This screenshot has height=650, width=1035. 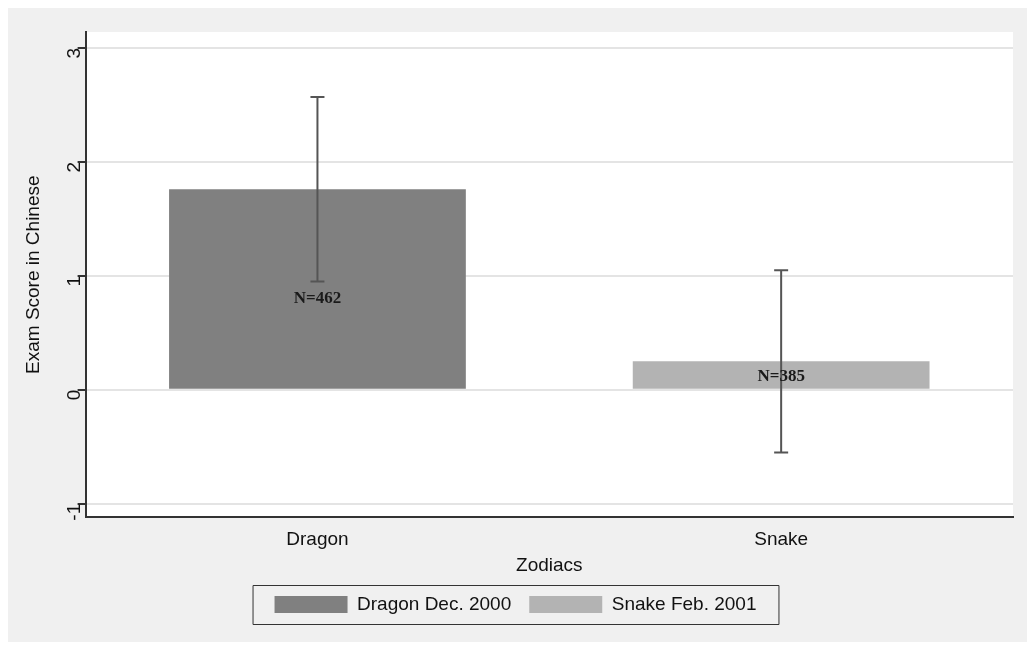 I want to click on y-tick-label: 0, so click(x=73, y=395).